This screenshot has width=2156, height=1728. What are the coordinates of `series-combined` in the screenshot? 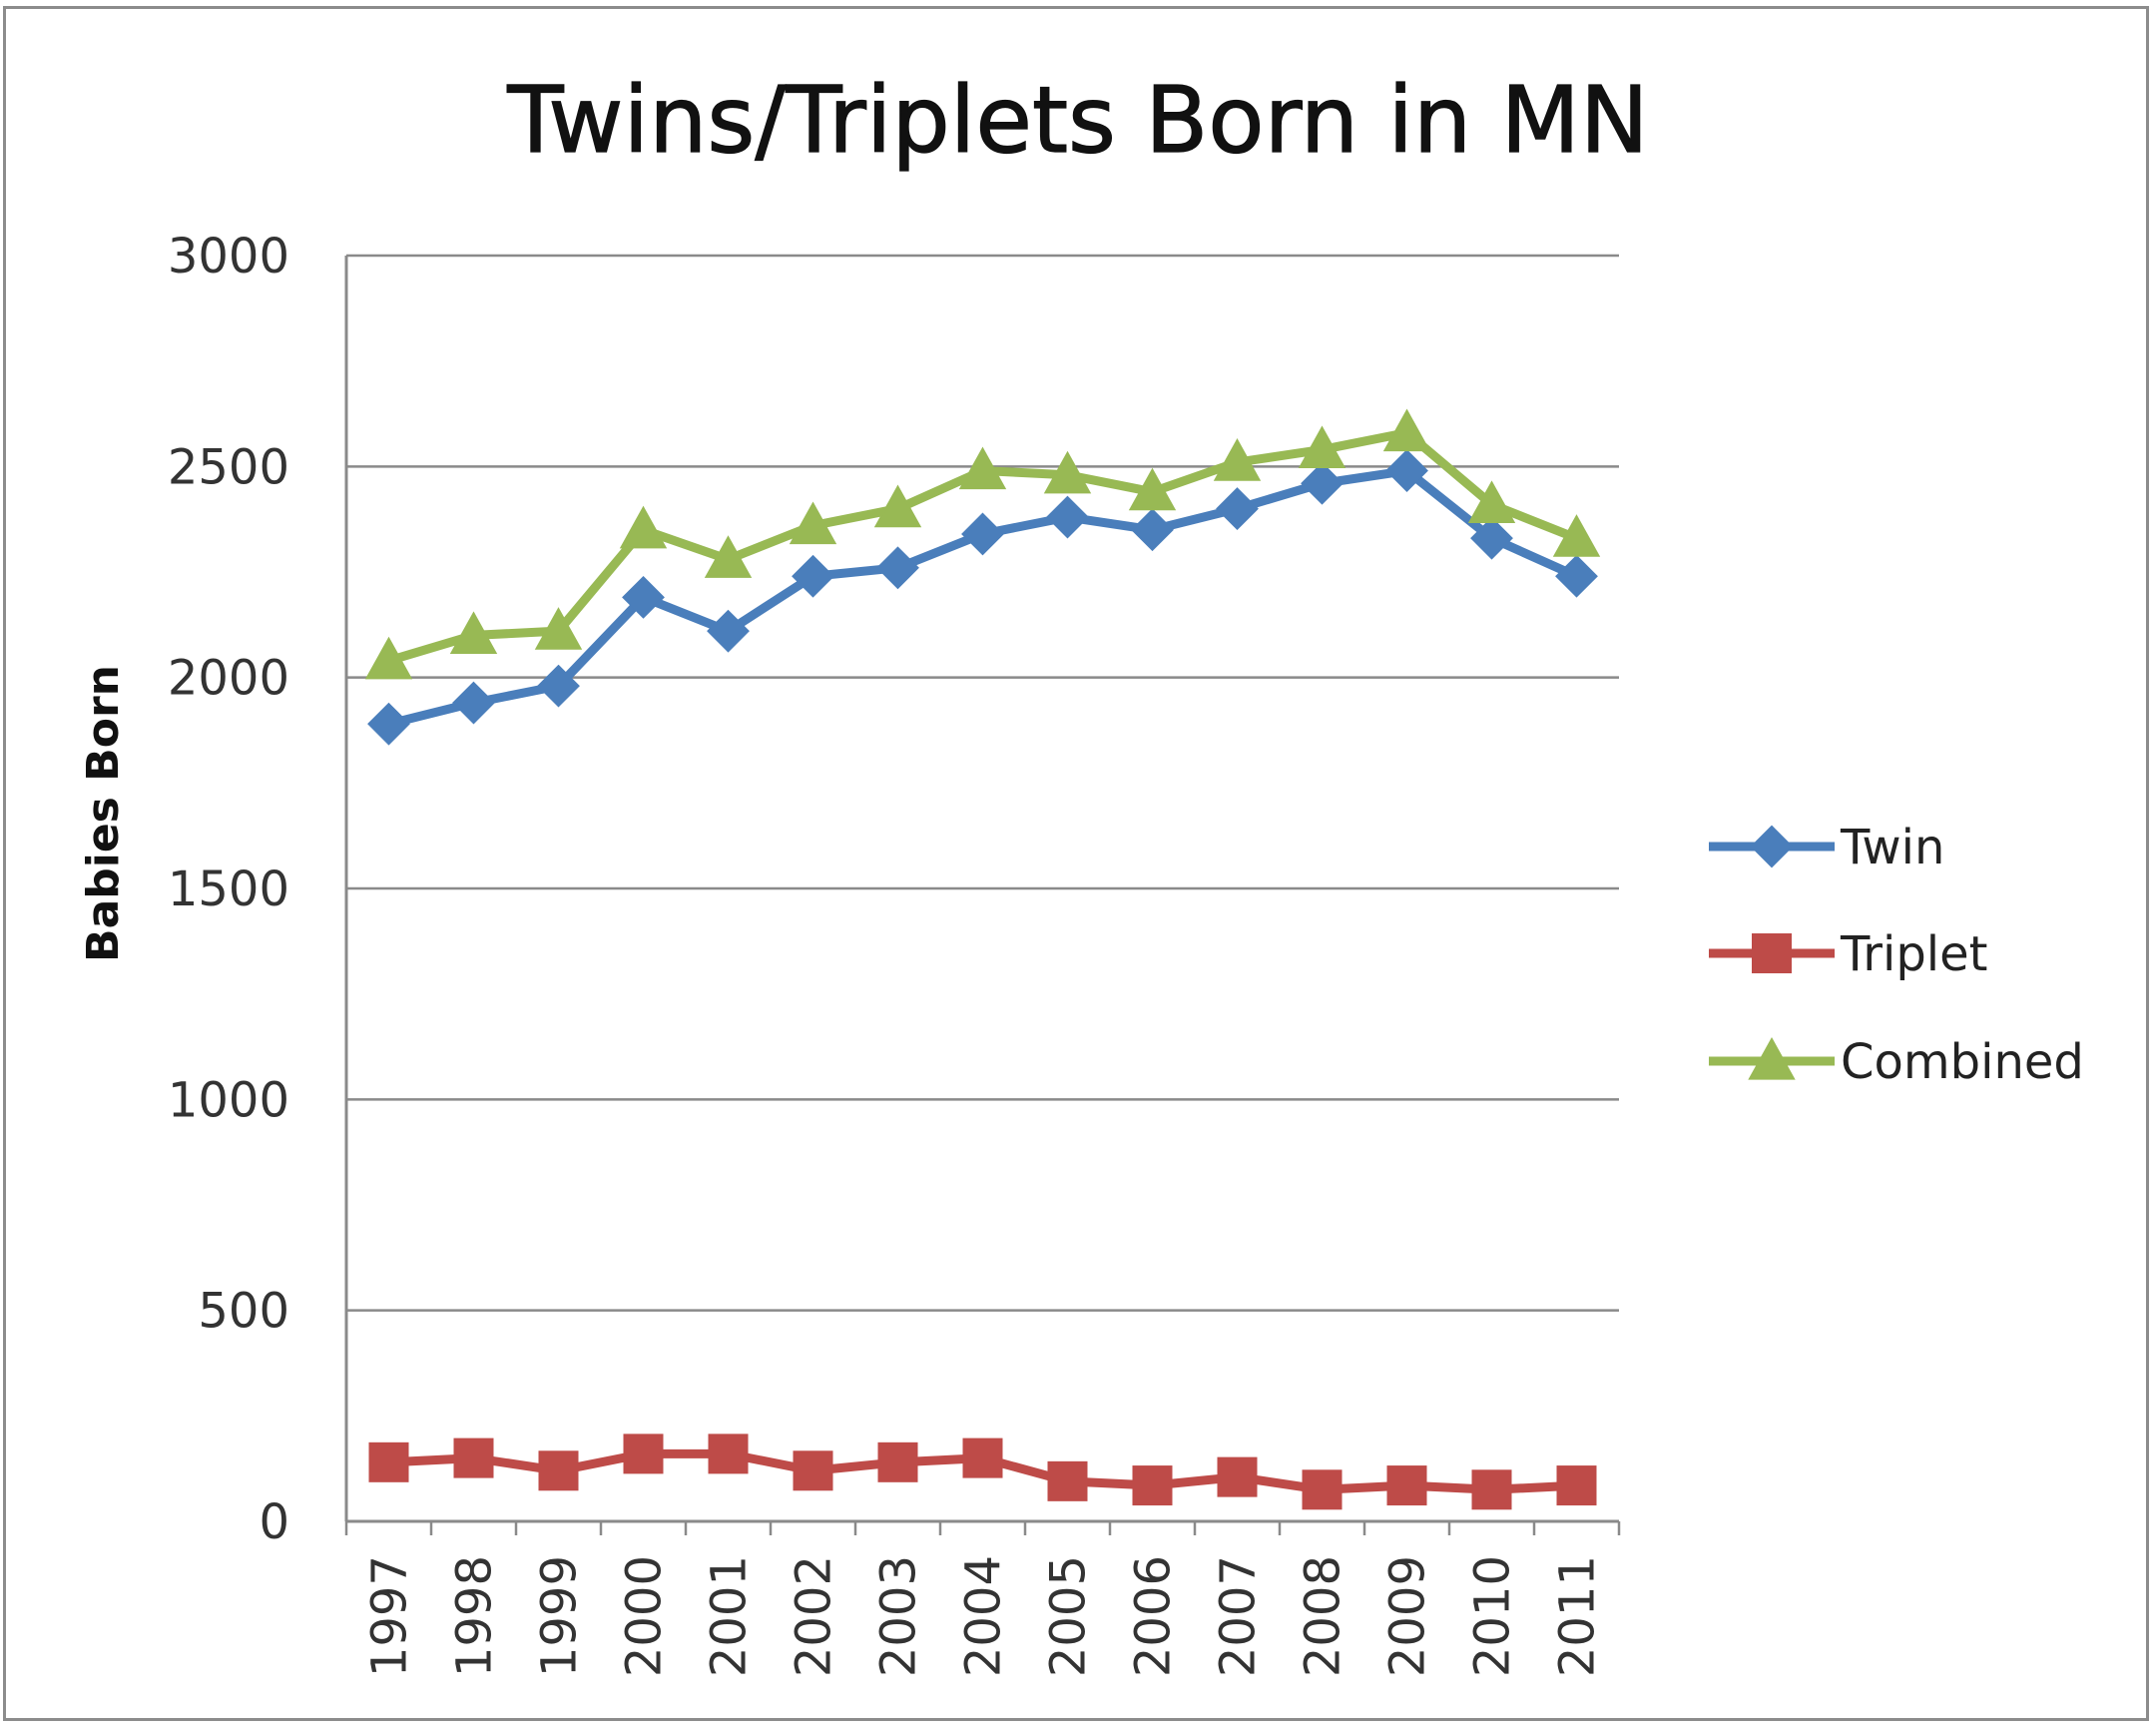 It's located at (982, 544).